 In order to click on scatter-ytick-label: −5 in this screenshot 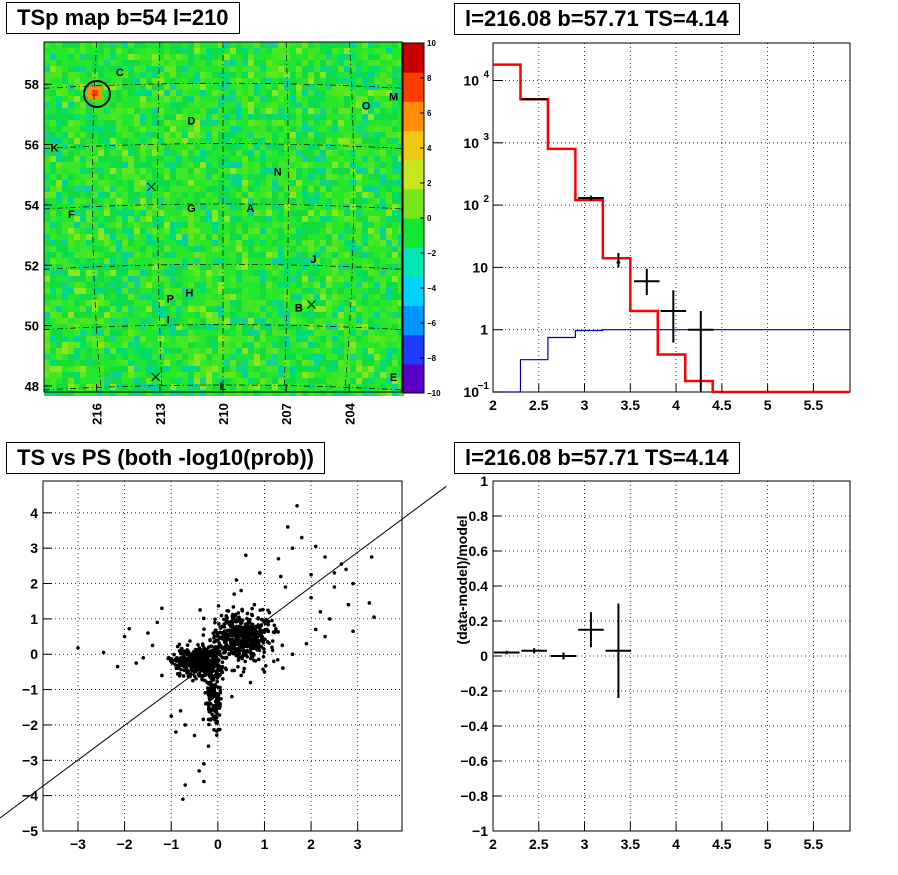, I will do `click(30, 831)`.